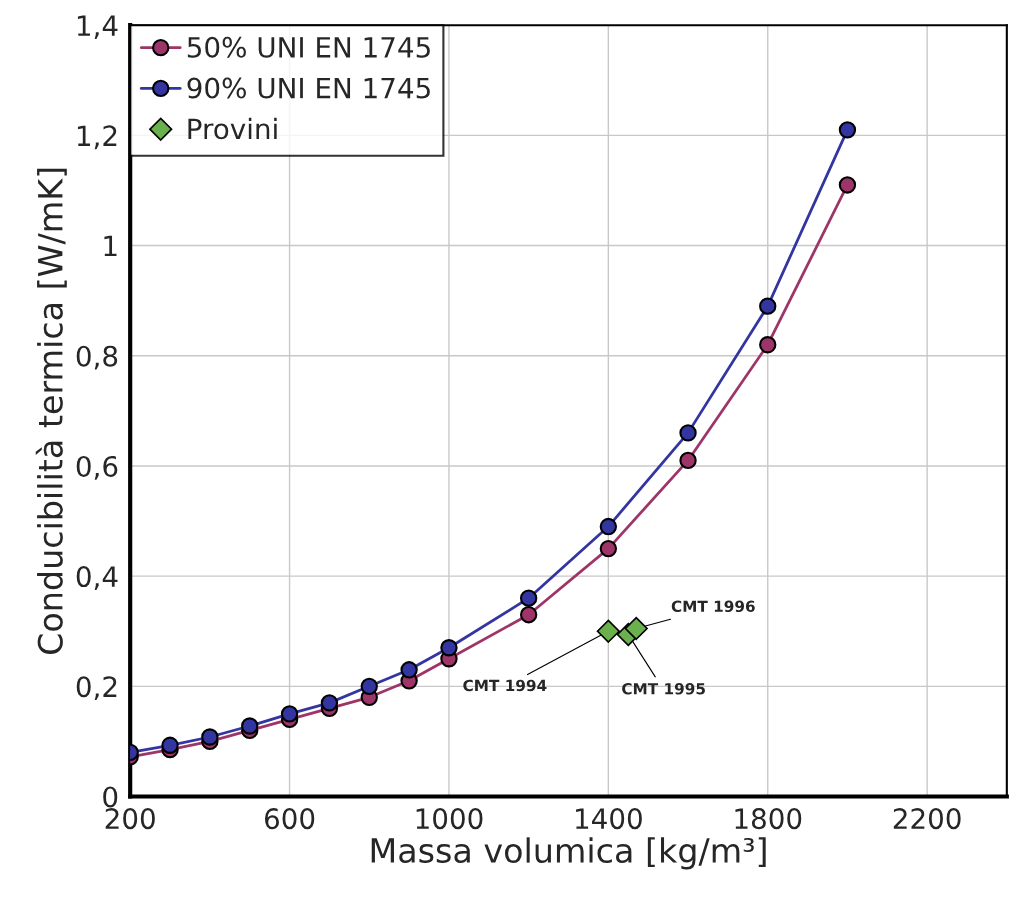 This screenshot has width=1017, height=899. Describe the element at coordinates (505, 685) in the screenshot. I see `annotation: CMT 1994` at that location.